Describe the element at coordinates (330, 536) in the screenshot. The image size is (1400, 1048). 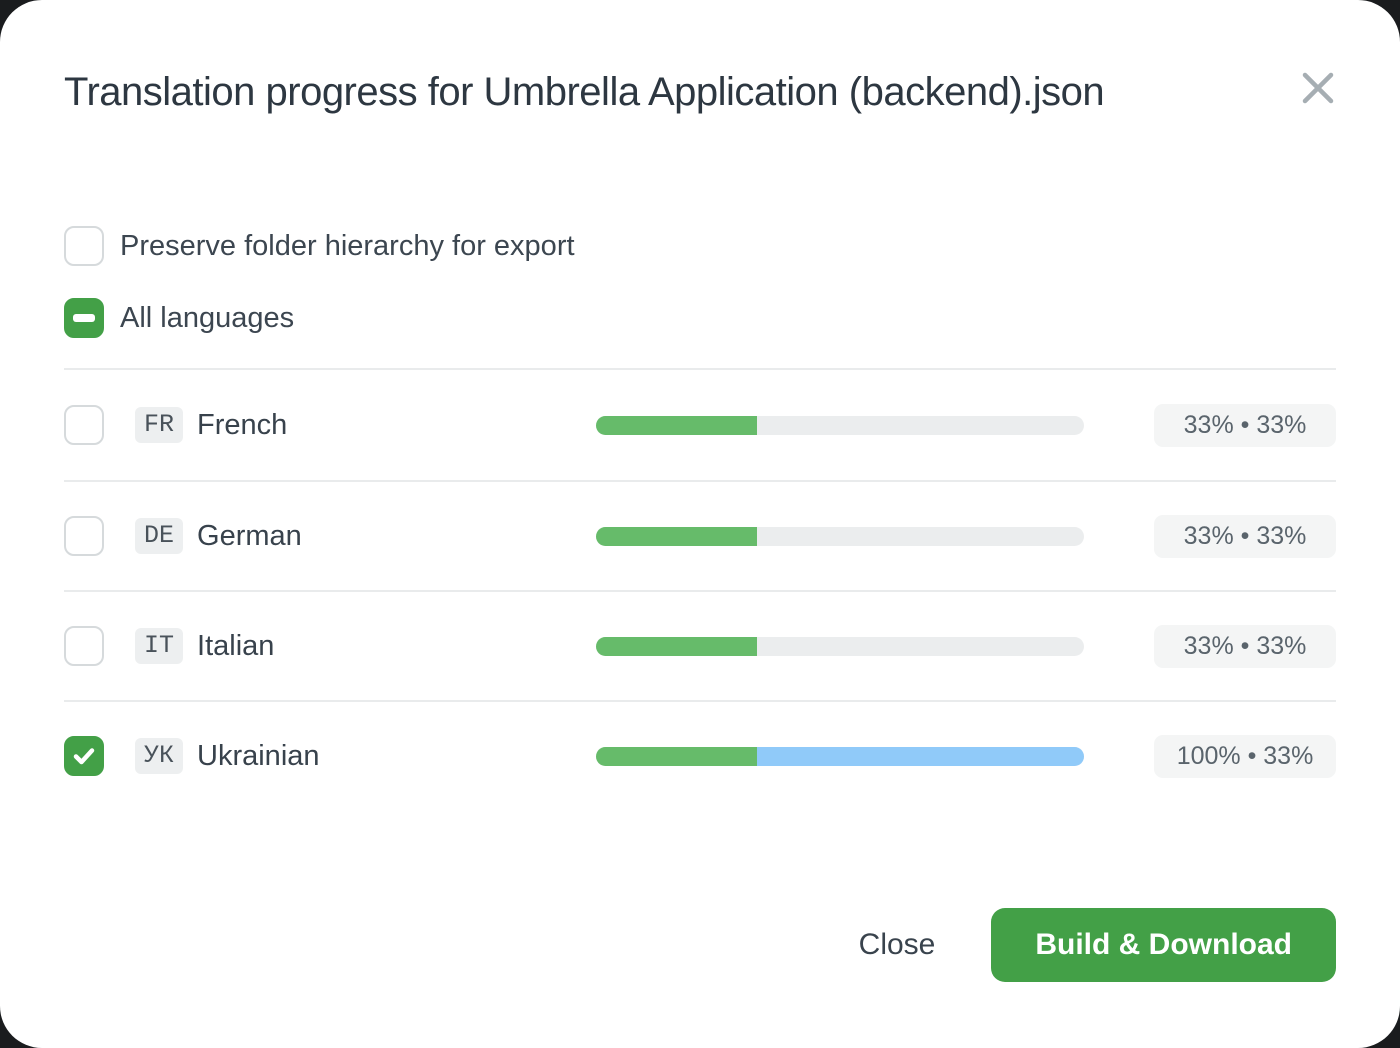
I see `language-info: DE German` at that location.